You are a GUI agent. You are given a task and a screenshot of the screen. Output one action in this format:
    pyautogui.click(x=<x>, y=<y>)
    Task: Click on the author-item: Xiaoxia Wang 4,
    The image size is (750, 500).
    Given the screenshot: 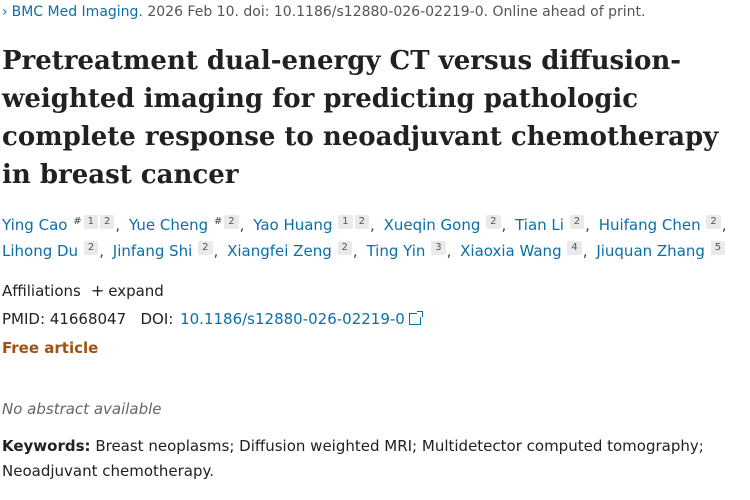 What is the action you would take?
    pyautogui.click(x=525, y=250)
    